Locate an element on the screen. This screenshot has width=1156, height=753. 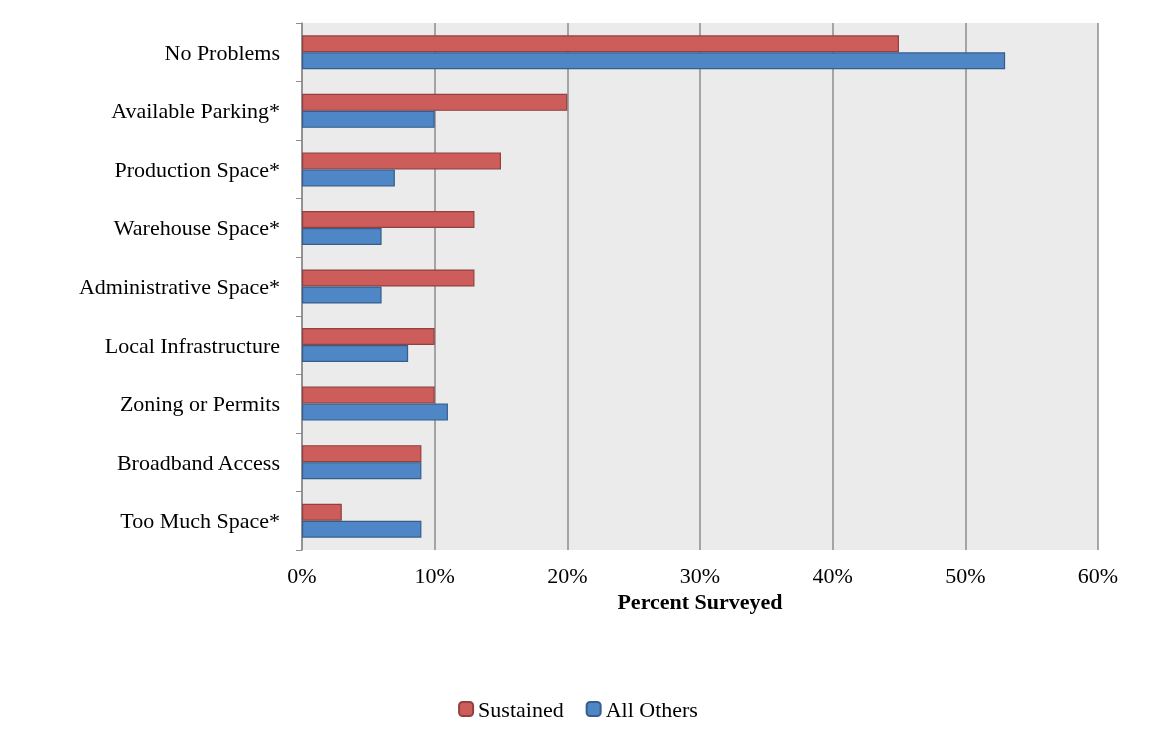
y-tick-label: No Problems is located at coordinates (222, 52).